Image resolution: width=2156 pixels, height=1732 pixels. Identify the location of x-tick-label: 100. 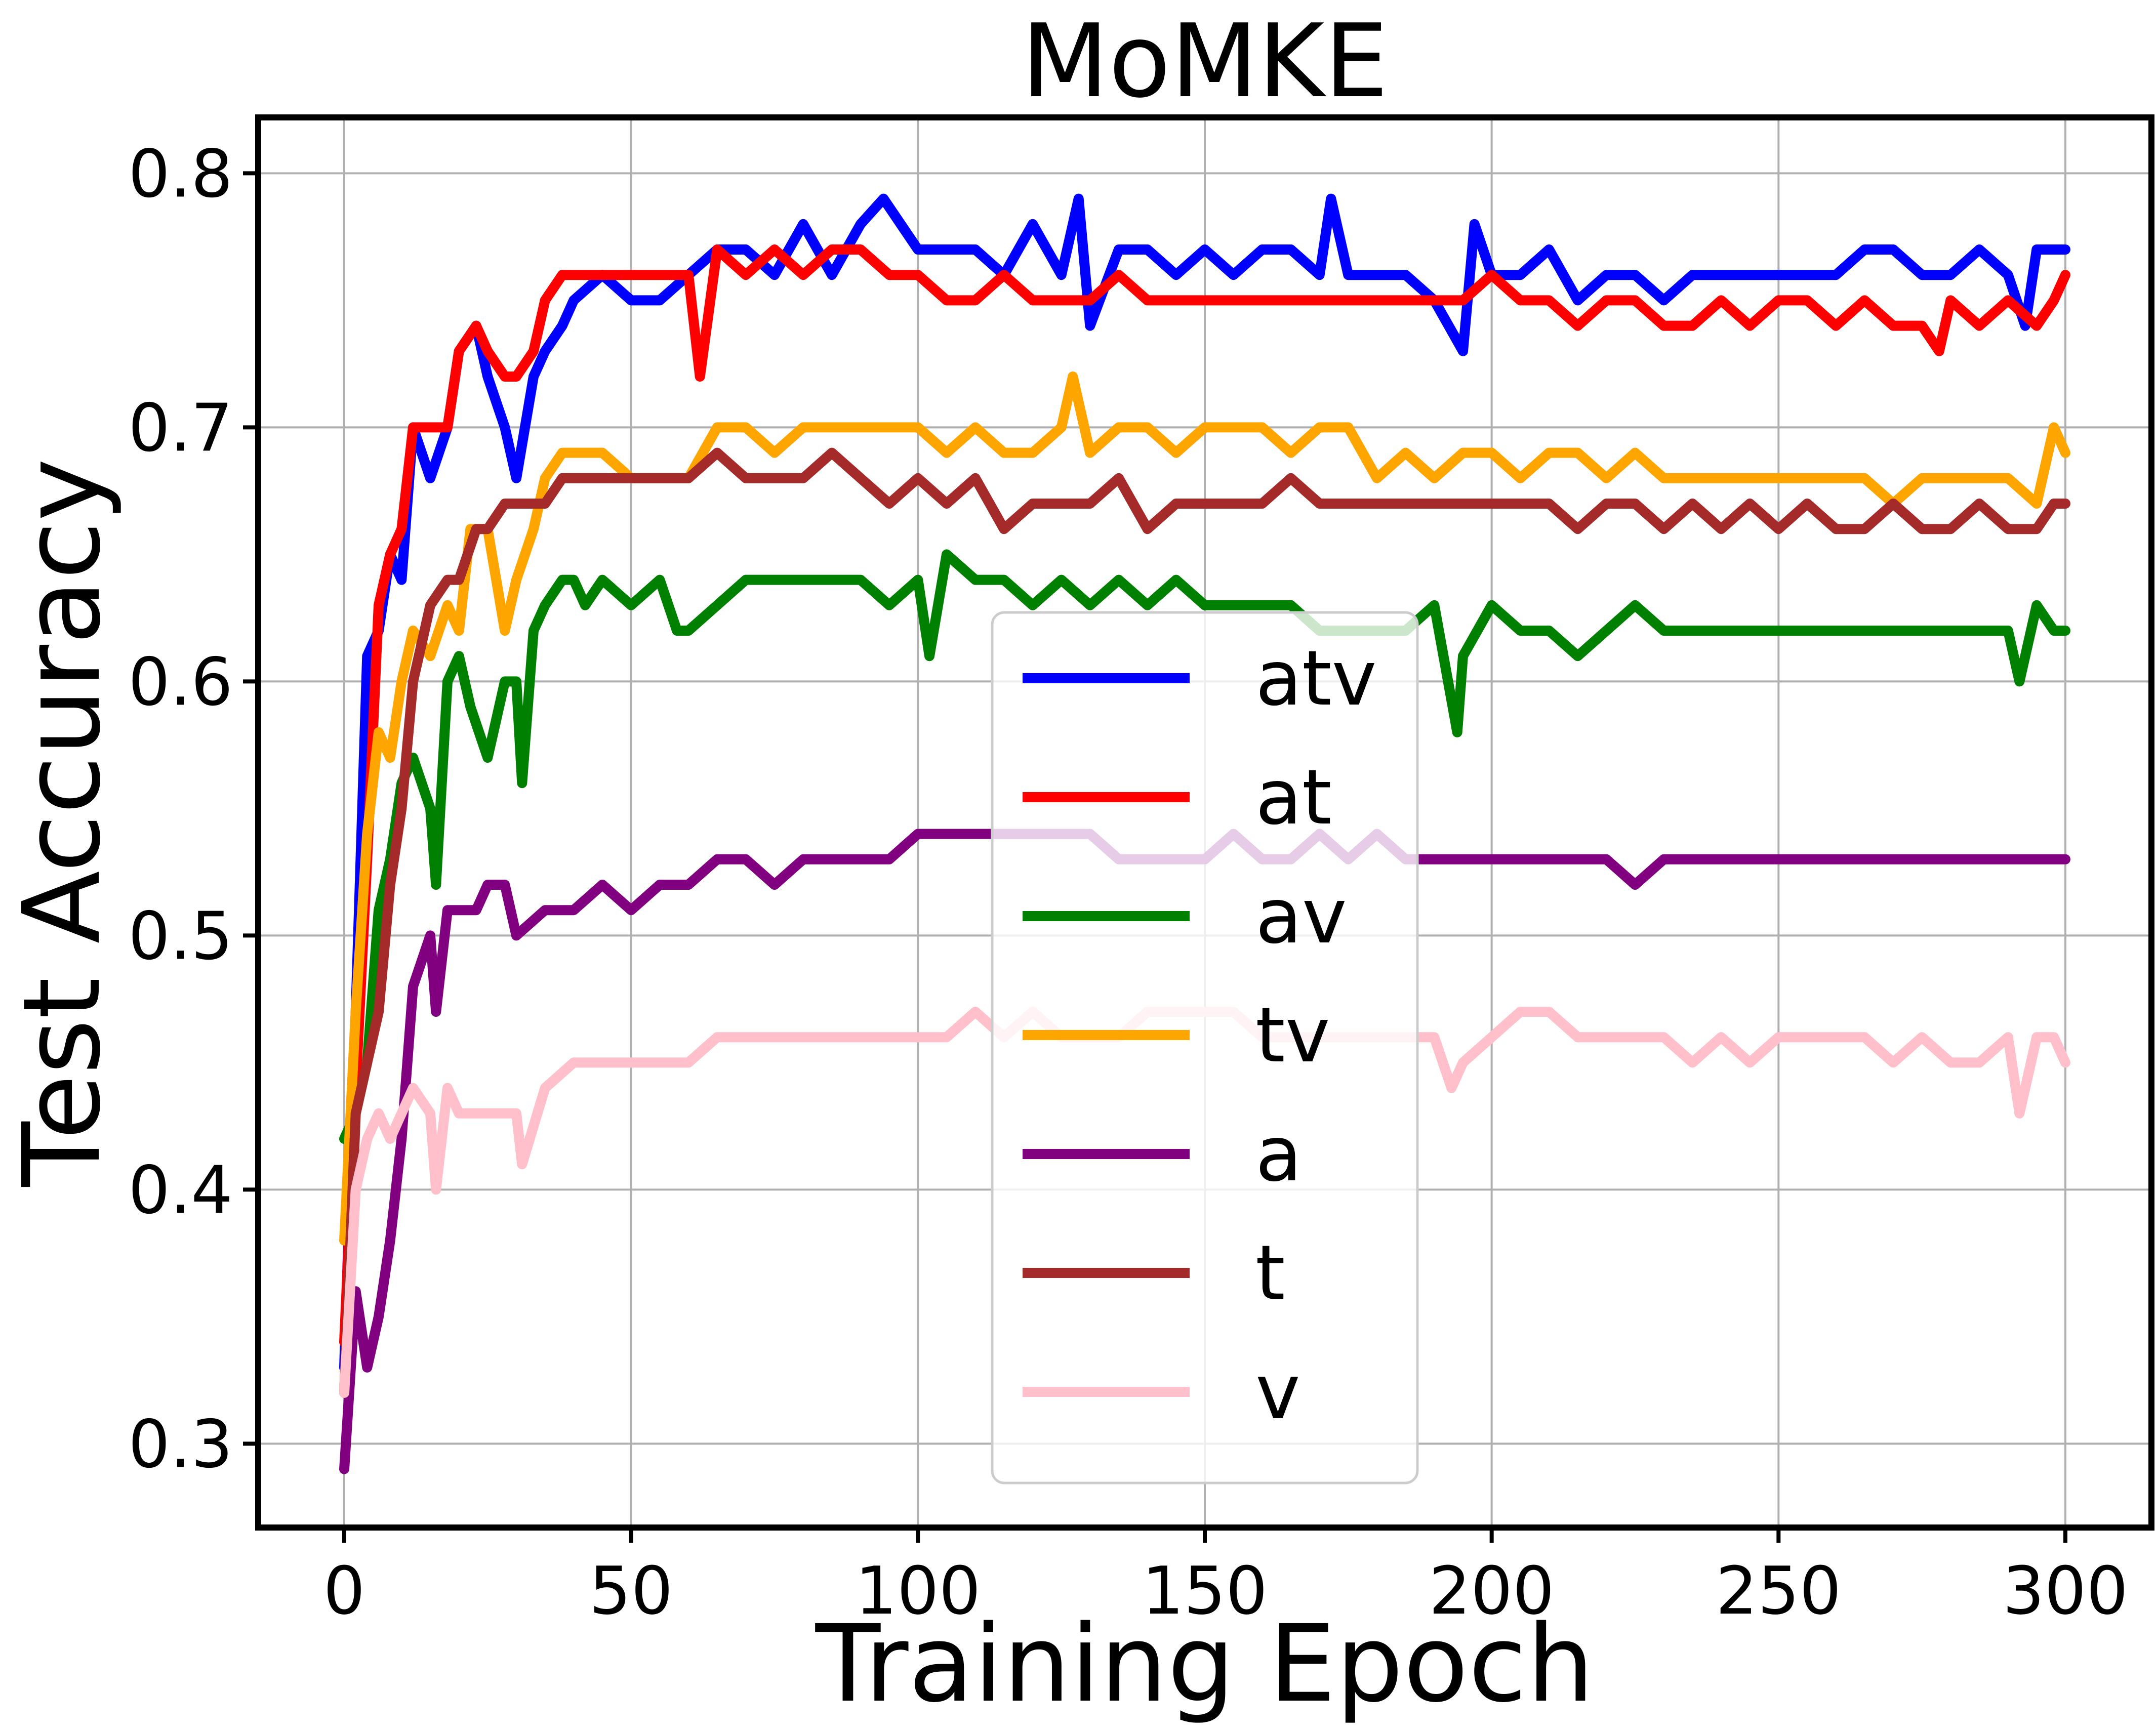
(918, 1590).